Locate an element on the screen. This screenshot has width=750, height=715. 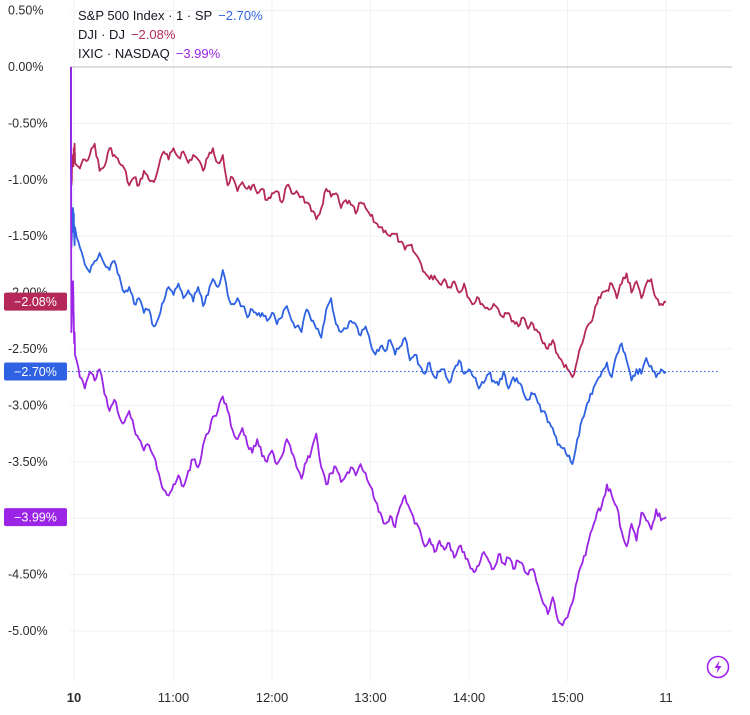
legend-item-dji: DJI · DJ −2.08% is located at coordinates (170, 34).